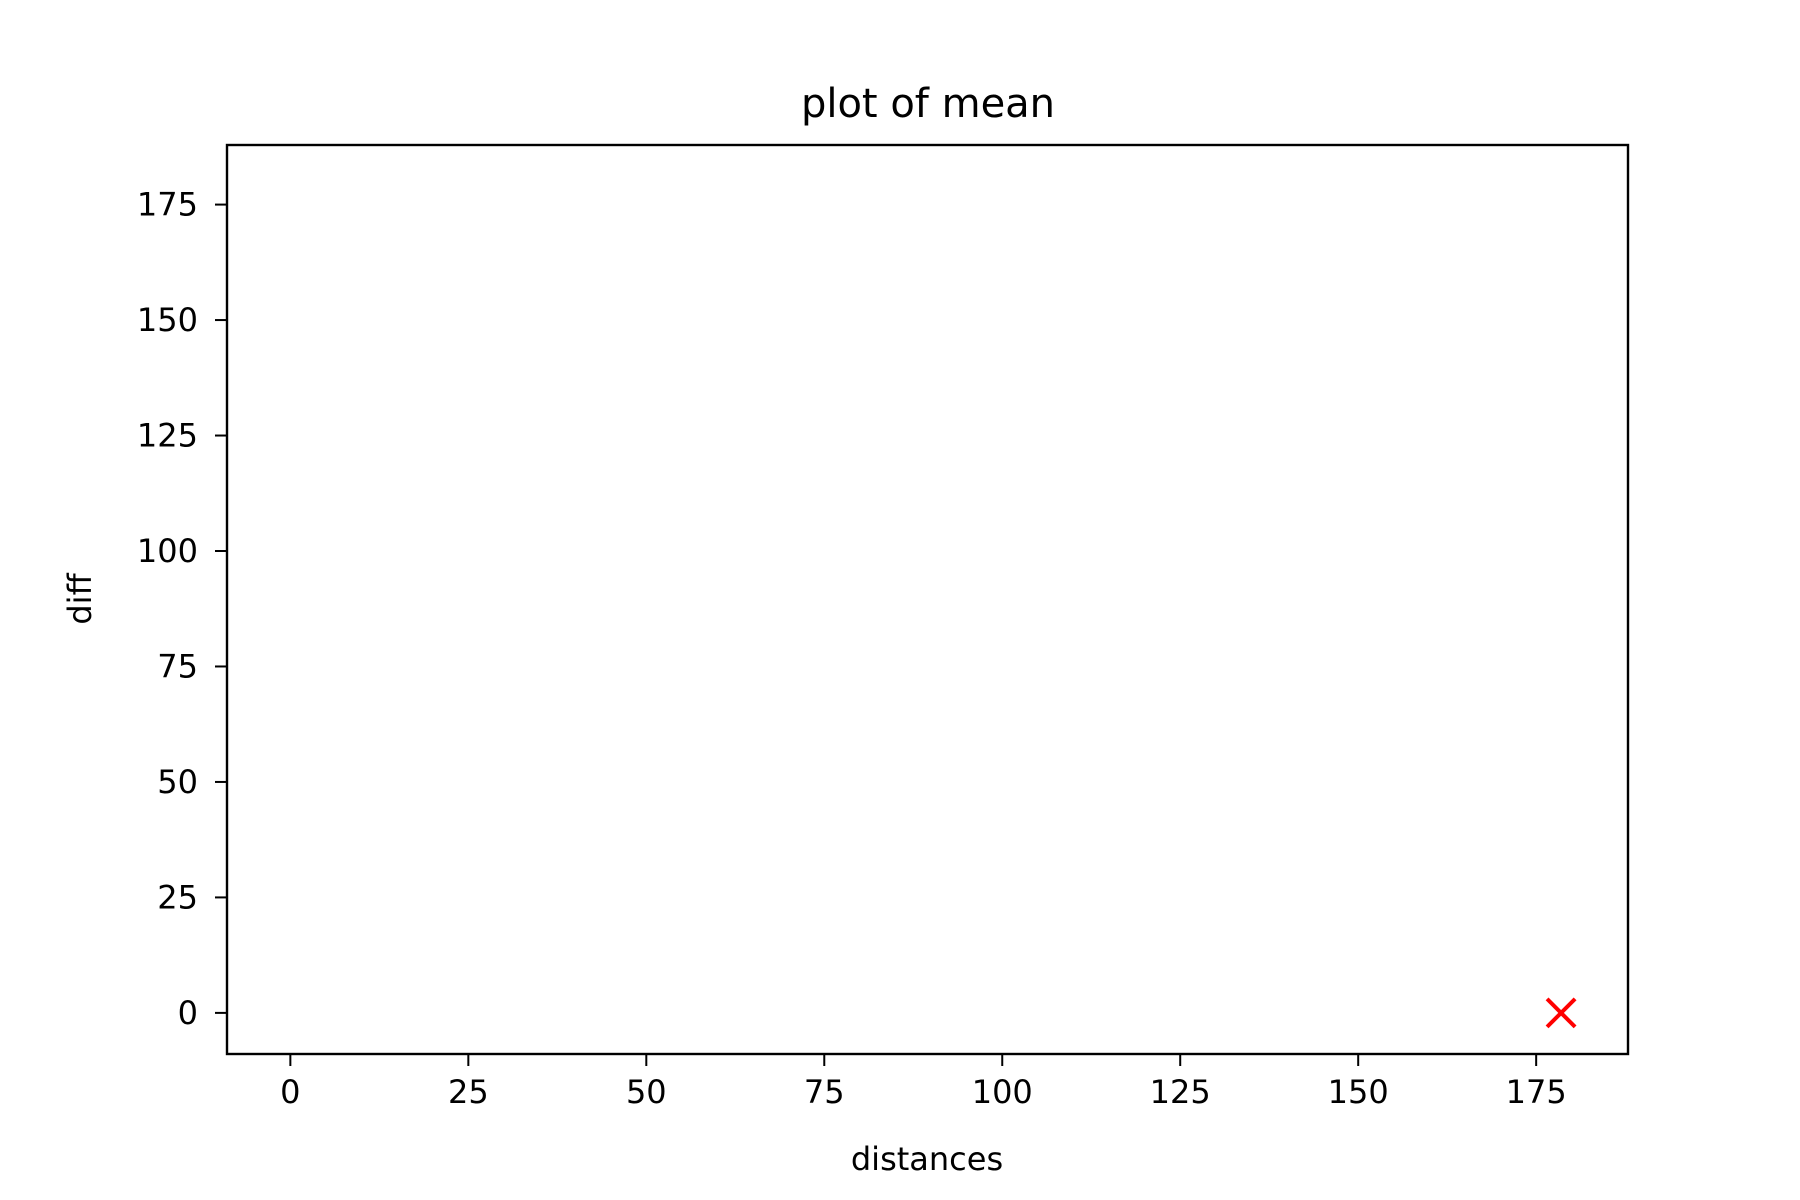 The height and width of the screenshot is (1200, 1800). What do you see at coordinates (646, 1092) in the screenshot?
I see `x-tick-label: 50` at bounding box center [646, 1092].